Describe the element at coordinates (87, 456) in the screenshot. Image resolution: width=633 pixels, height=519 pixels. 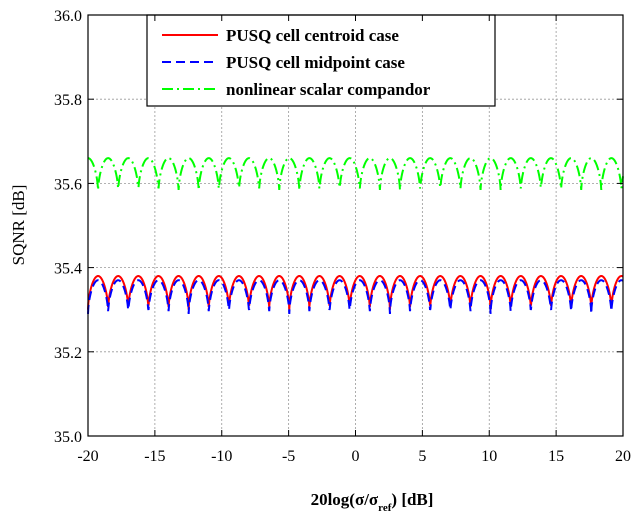
I see `x-tick-label: -20` at that location.